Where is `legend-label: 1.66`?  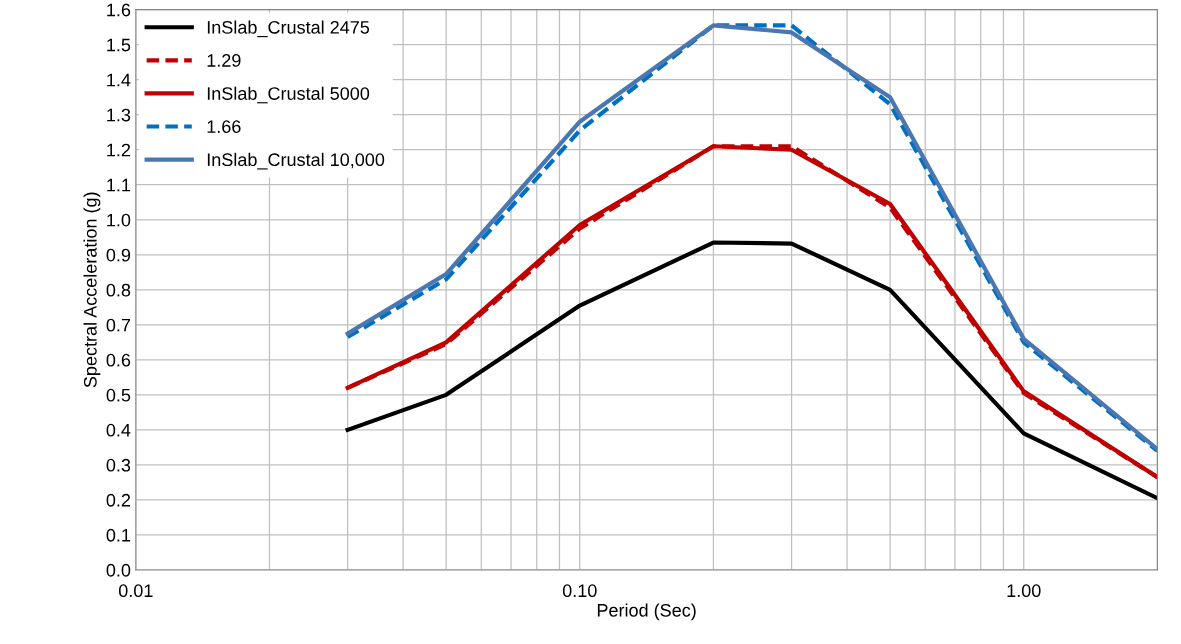
legend-label: 1.66 is located at coordinates (224, 126).